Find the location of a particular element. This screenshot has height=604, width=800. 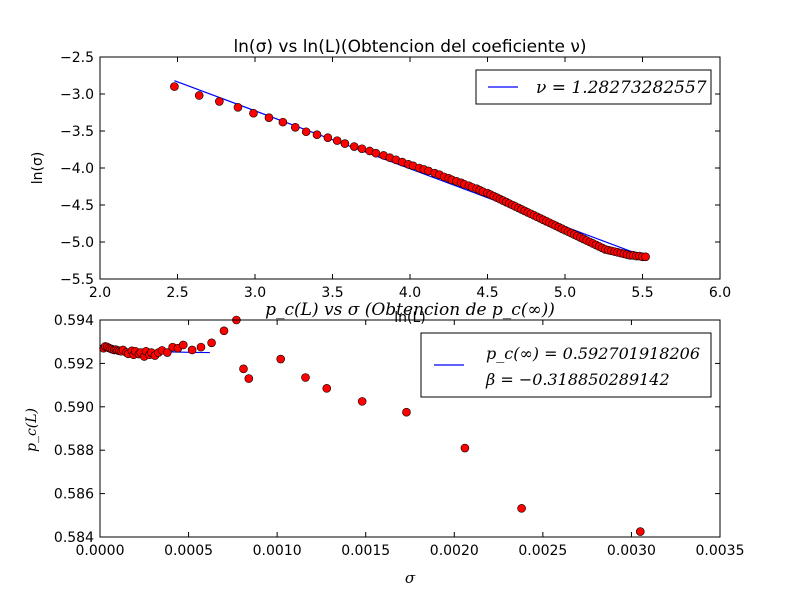

bottom-chart-x-tick-label: 0.0000 is located at coordinates (100, 551).